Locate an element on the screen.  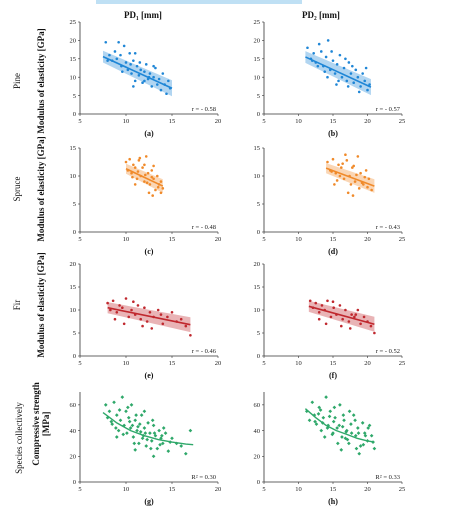
x-tick-label-e: 20 is located at coordinates (218, 363).